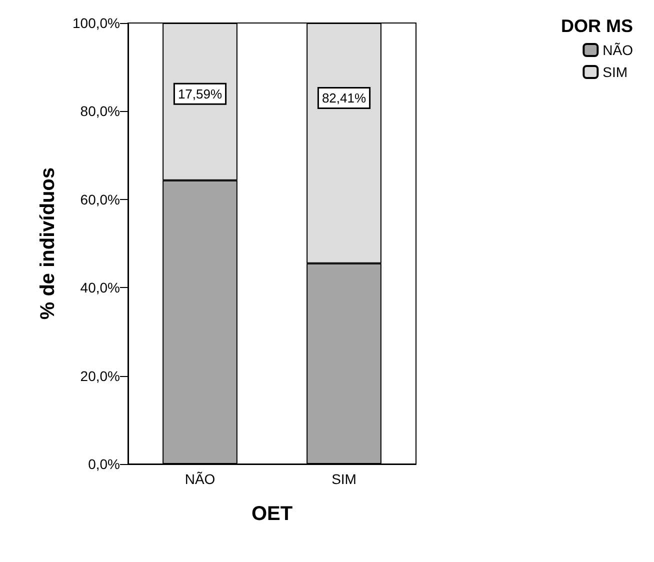 The width and height of the screenshot is (654, 562). Describe the element at coordinates (100, 288) in the screenshot. I see `y-tick-label: 40,0%` at that location.